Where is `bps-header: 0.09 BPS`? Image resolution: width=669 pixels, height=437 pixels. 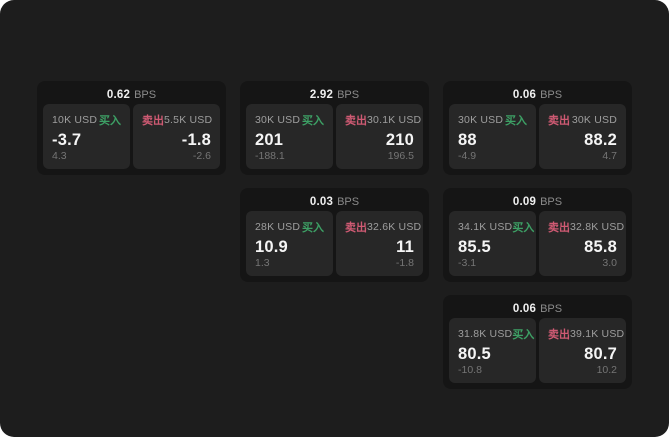
bps-header: 0.09 BPS is located at coordinates (537, 202).